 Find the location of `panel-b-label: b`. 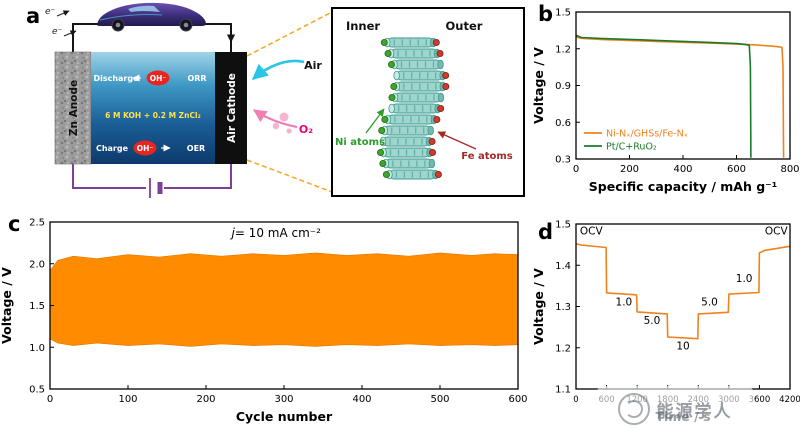

panel-b-label: b is located at coordinates (546, 14).